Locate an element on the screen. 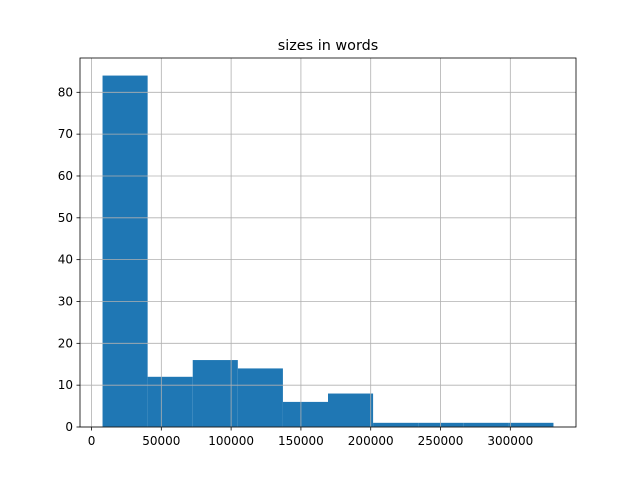 Image resolution: width=640 pixels, height=480 pixels. y-tick-label: 10 is located at coordinates (65, 385).